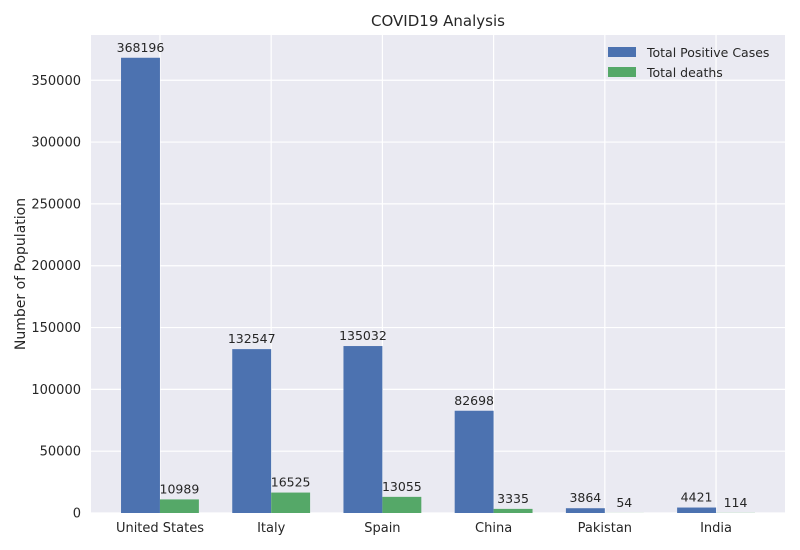 The width and height of the screenshot is (800, 550). What do you see at coordinates (585, 497) in the screenshot?
I see `data-label: 3864` at bounding box center [585, 497].